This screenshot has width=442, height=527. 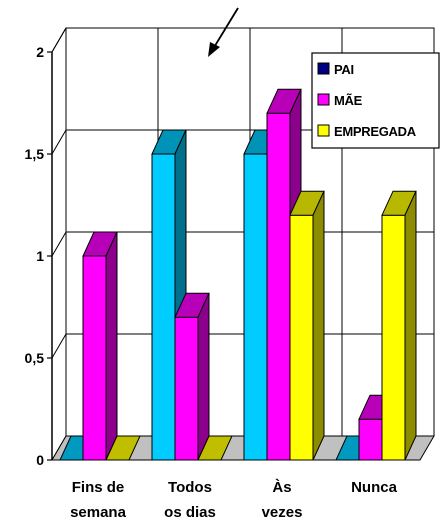 I want to click on x-category-label: os dias, so click(x=190, y=512).